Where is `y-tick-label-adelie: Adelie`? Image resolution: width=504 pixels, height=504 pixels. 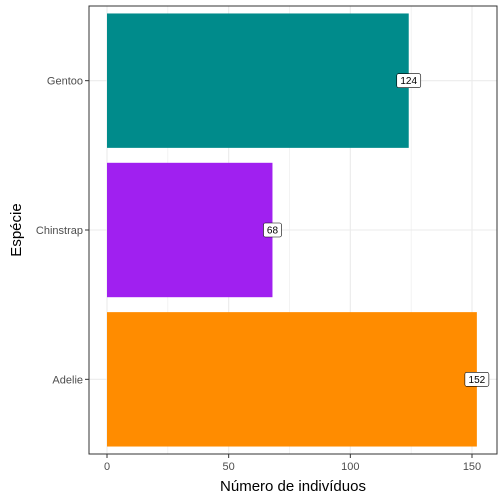
y-tick-label-adelie: Adelie is located at coordinates (67, 380).